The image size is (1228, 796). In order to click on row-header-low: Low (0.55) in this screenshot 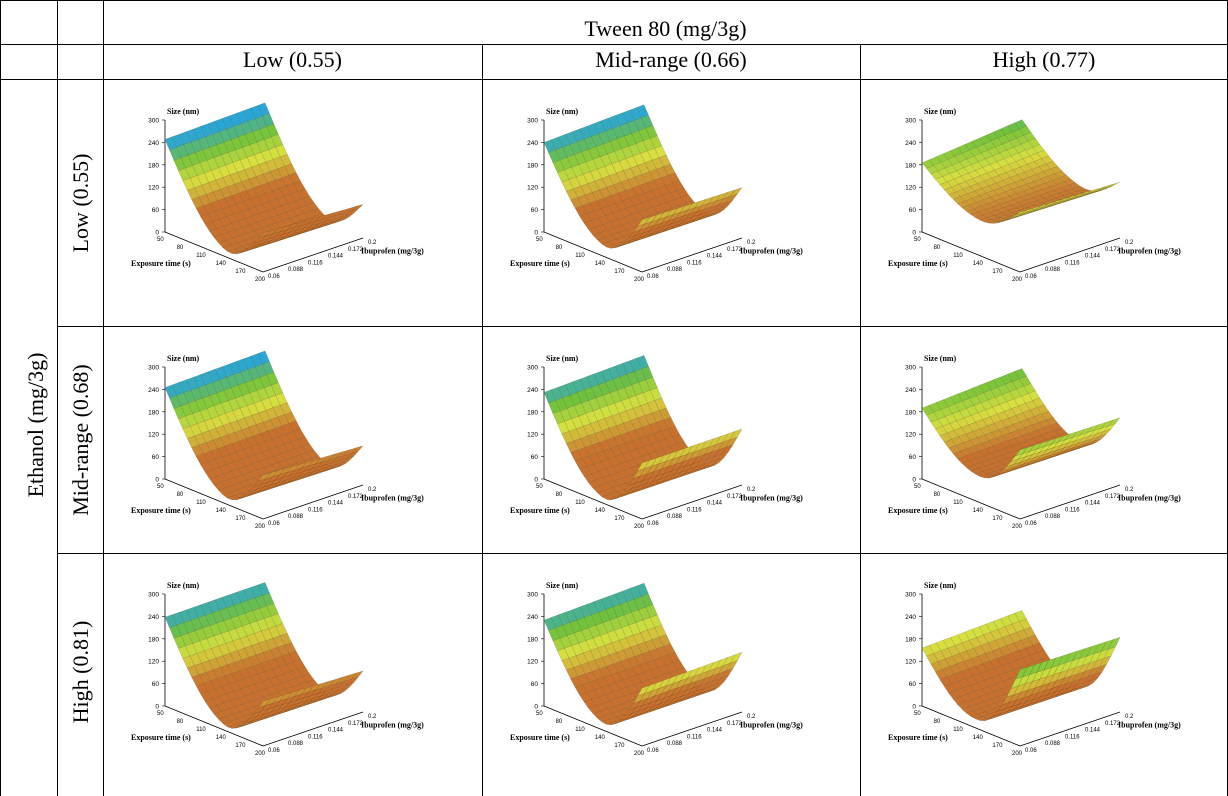, I will do `click(80, 203)`.